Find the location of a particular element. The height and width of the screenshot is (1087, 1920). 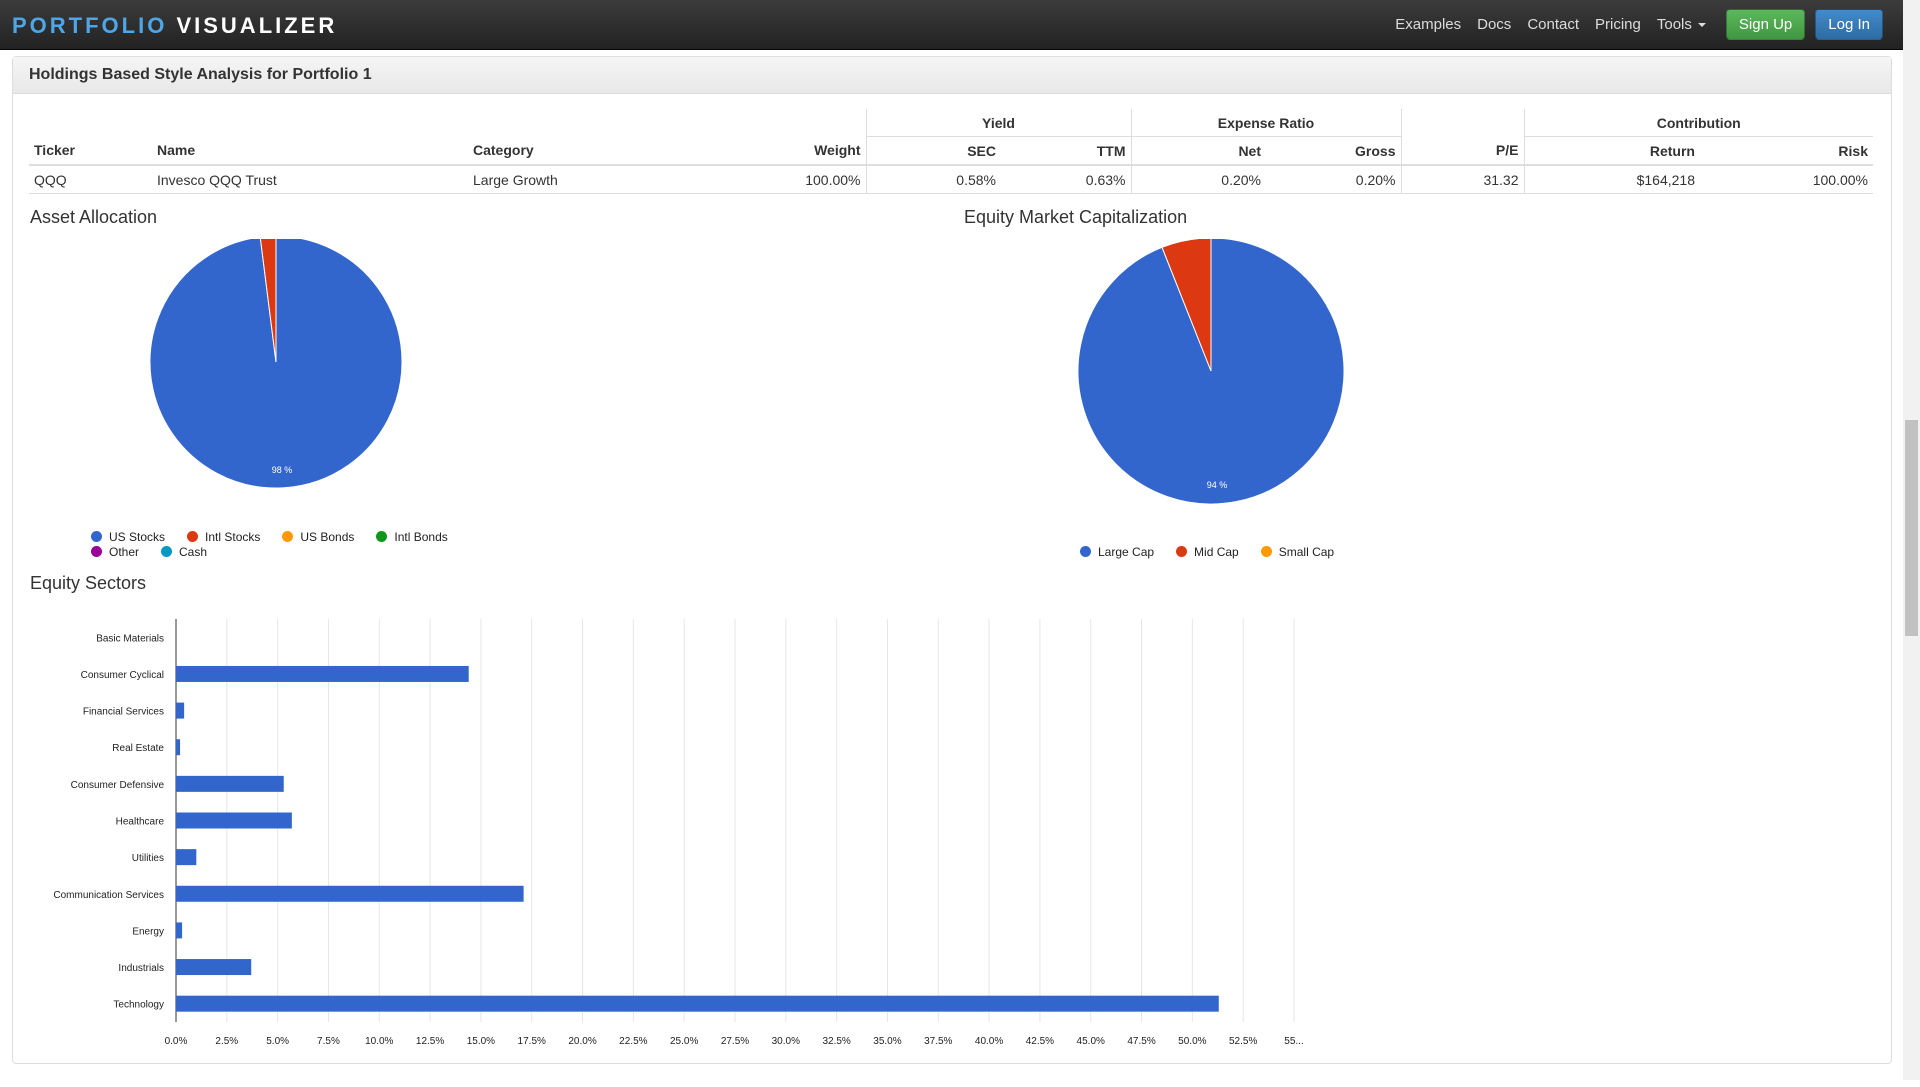

x-tick-label: 32.5% is located at coordinates (836, 1041).